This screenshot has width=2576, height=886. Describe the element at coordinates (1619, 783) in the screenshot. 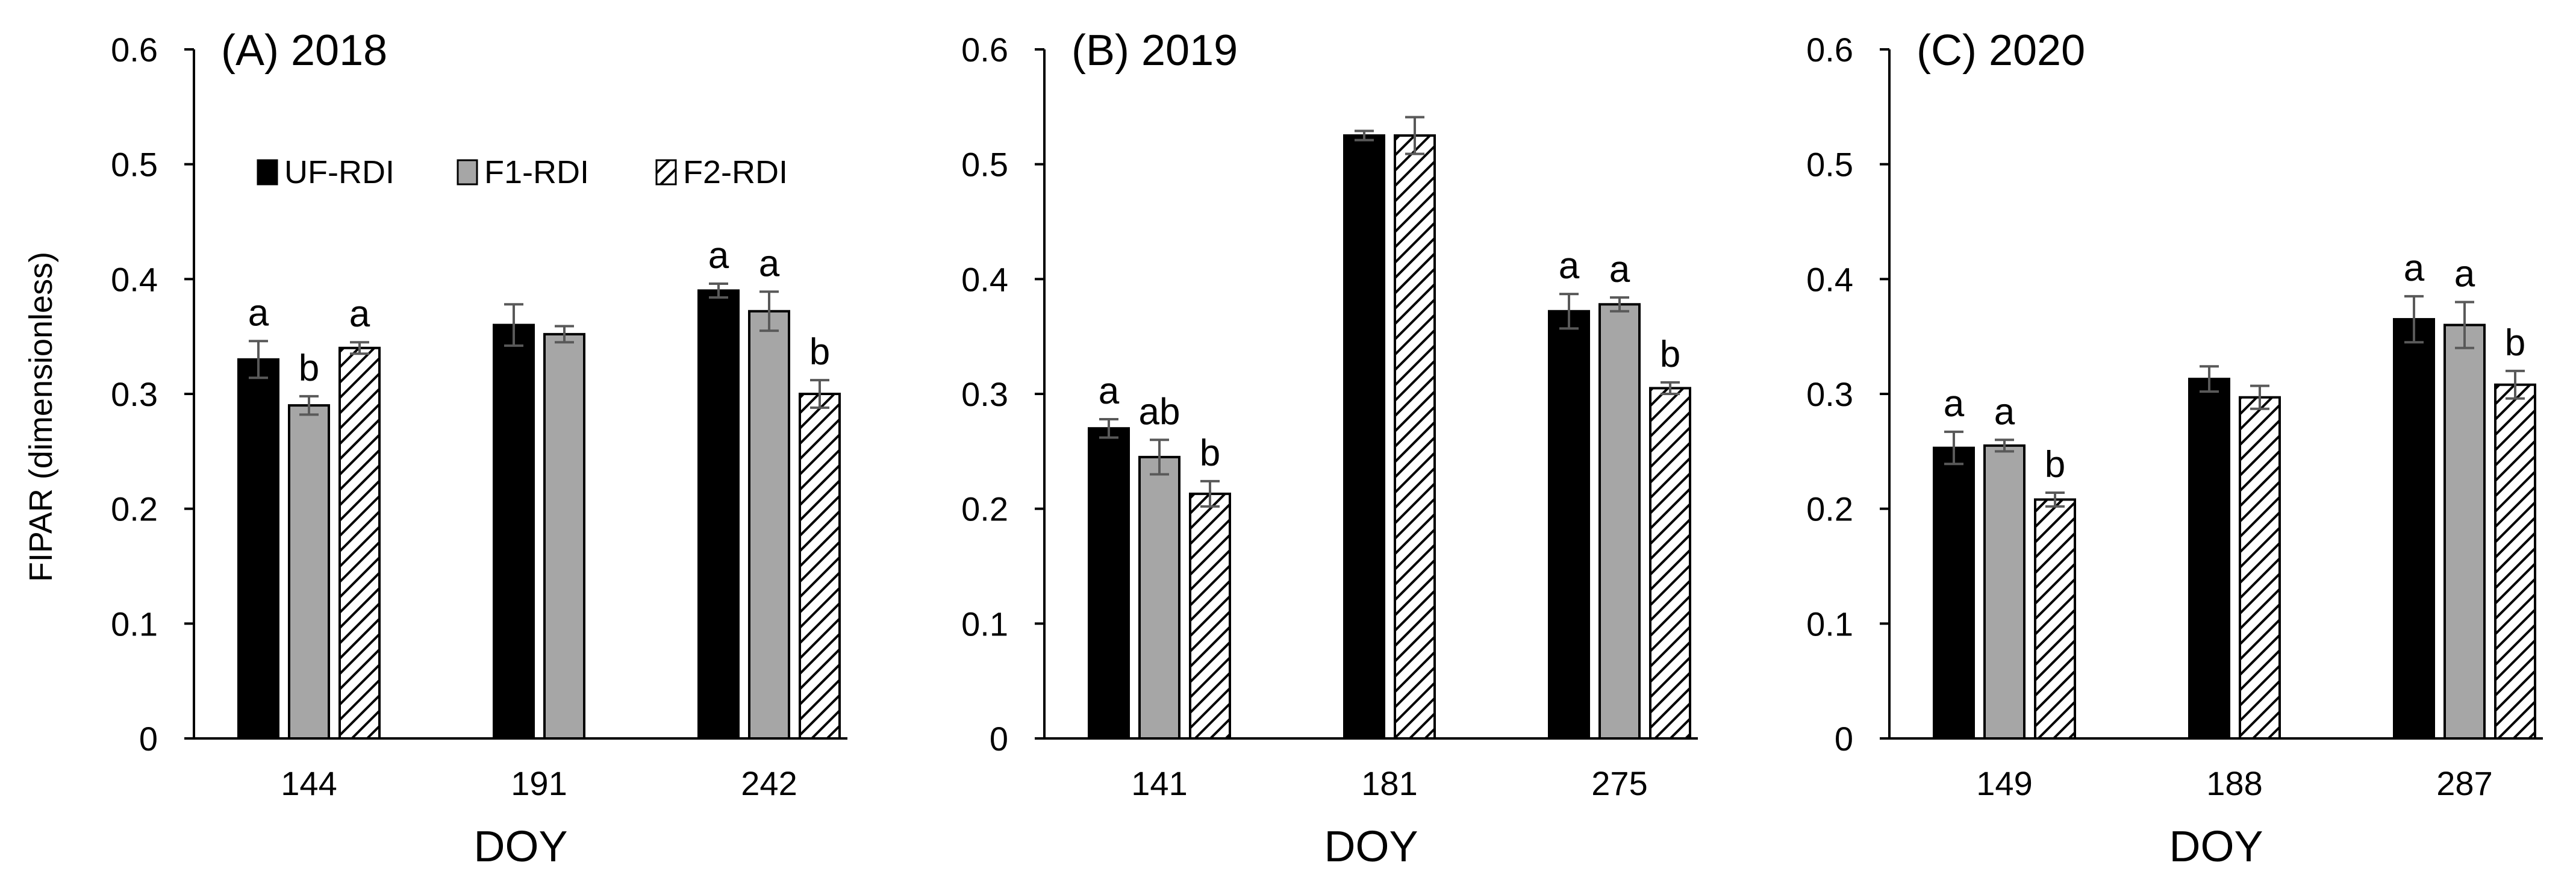

I see `x-tick-label: 275` at that location.